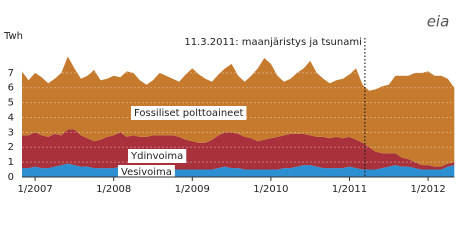  I want to click on x-tick-label: 1/2010, so click(270, 189).